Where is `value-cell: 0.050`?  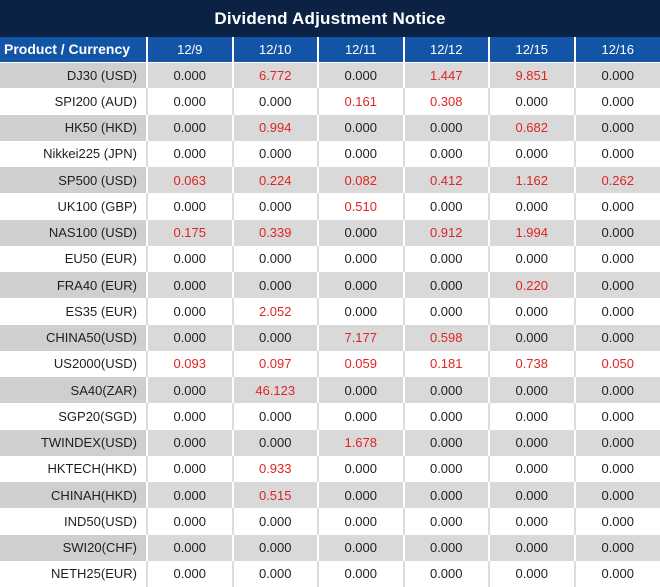
value-cell: 0.050 is located at coordinates (616, 363).